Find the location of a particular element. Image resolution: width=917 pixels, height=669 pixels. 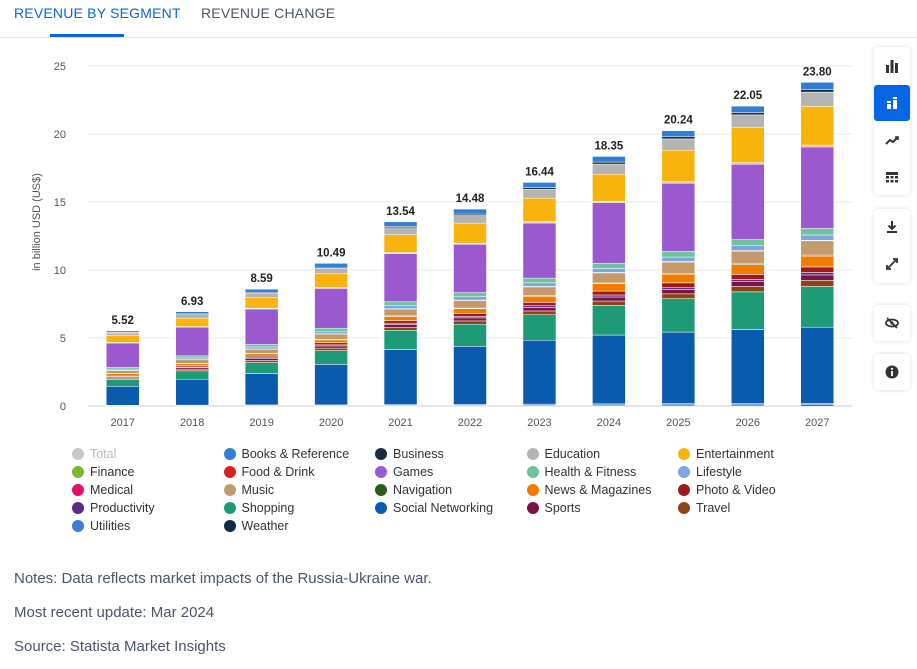

legend-label: Productivity is located at coordinates (122, 508).